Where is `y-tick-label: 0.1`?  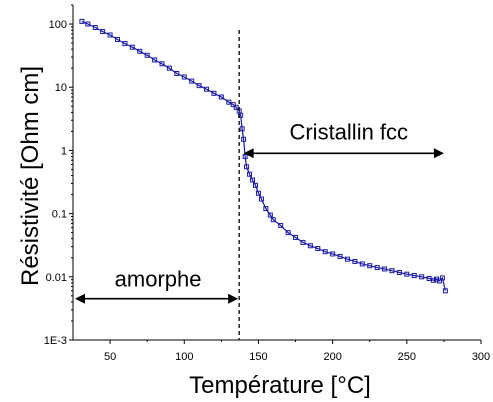
y-tick-label: 0.1 is located at coordinates (59, 215).